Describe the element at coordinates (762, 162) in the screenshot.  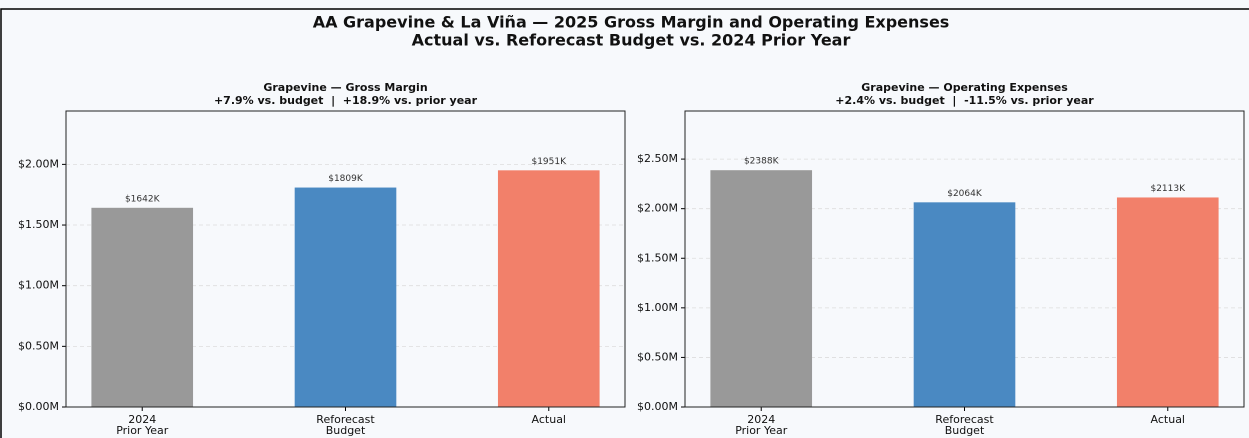
I see `value-label: $2388K` at that location.